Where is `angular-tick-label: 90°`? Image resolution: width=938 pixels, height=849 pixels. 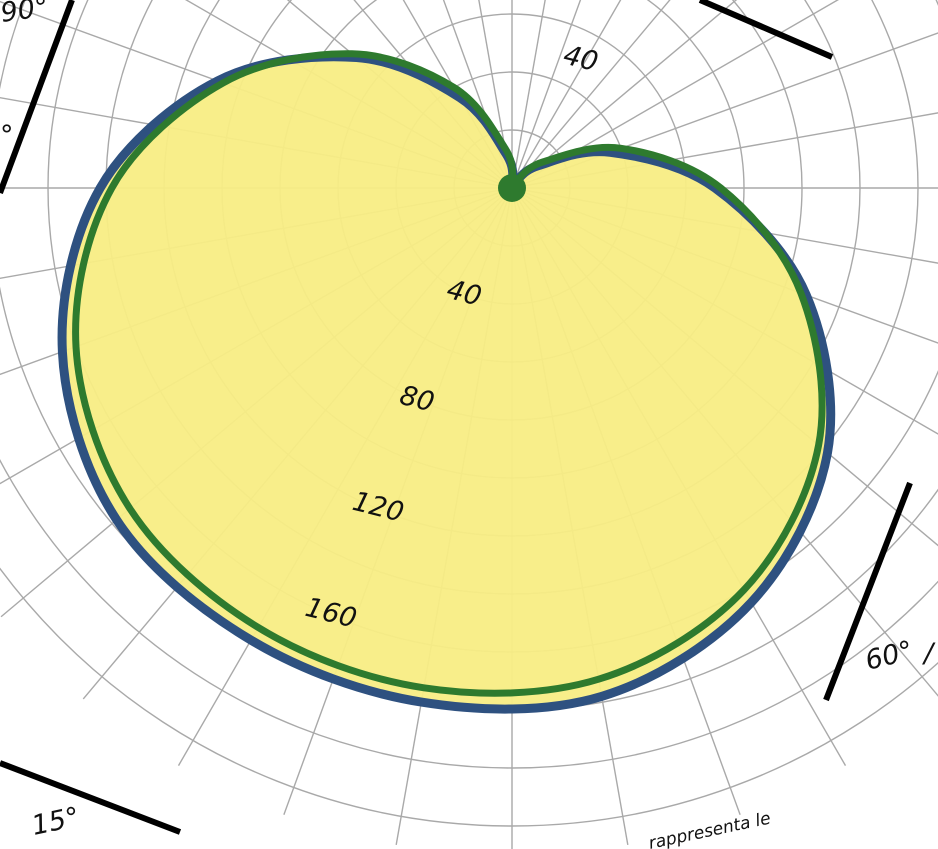 angular-tick-label: 90° is located at coordinates (25, 14).